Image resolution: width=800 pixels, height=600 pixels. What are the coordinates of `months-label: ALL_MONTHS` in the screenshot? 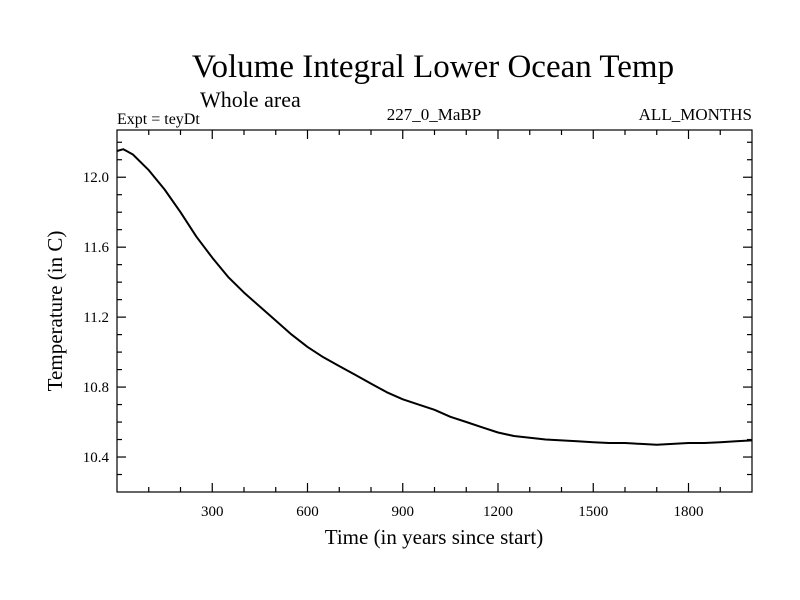 It's located at (695, 114).